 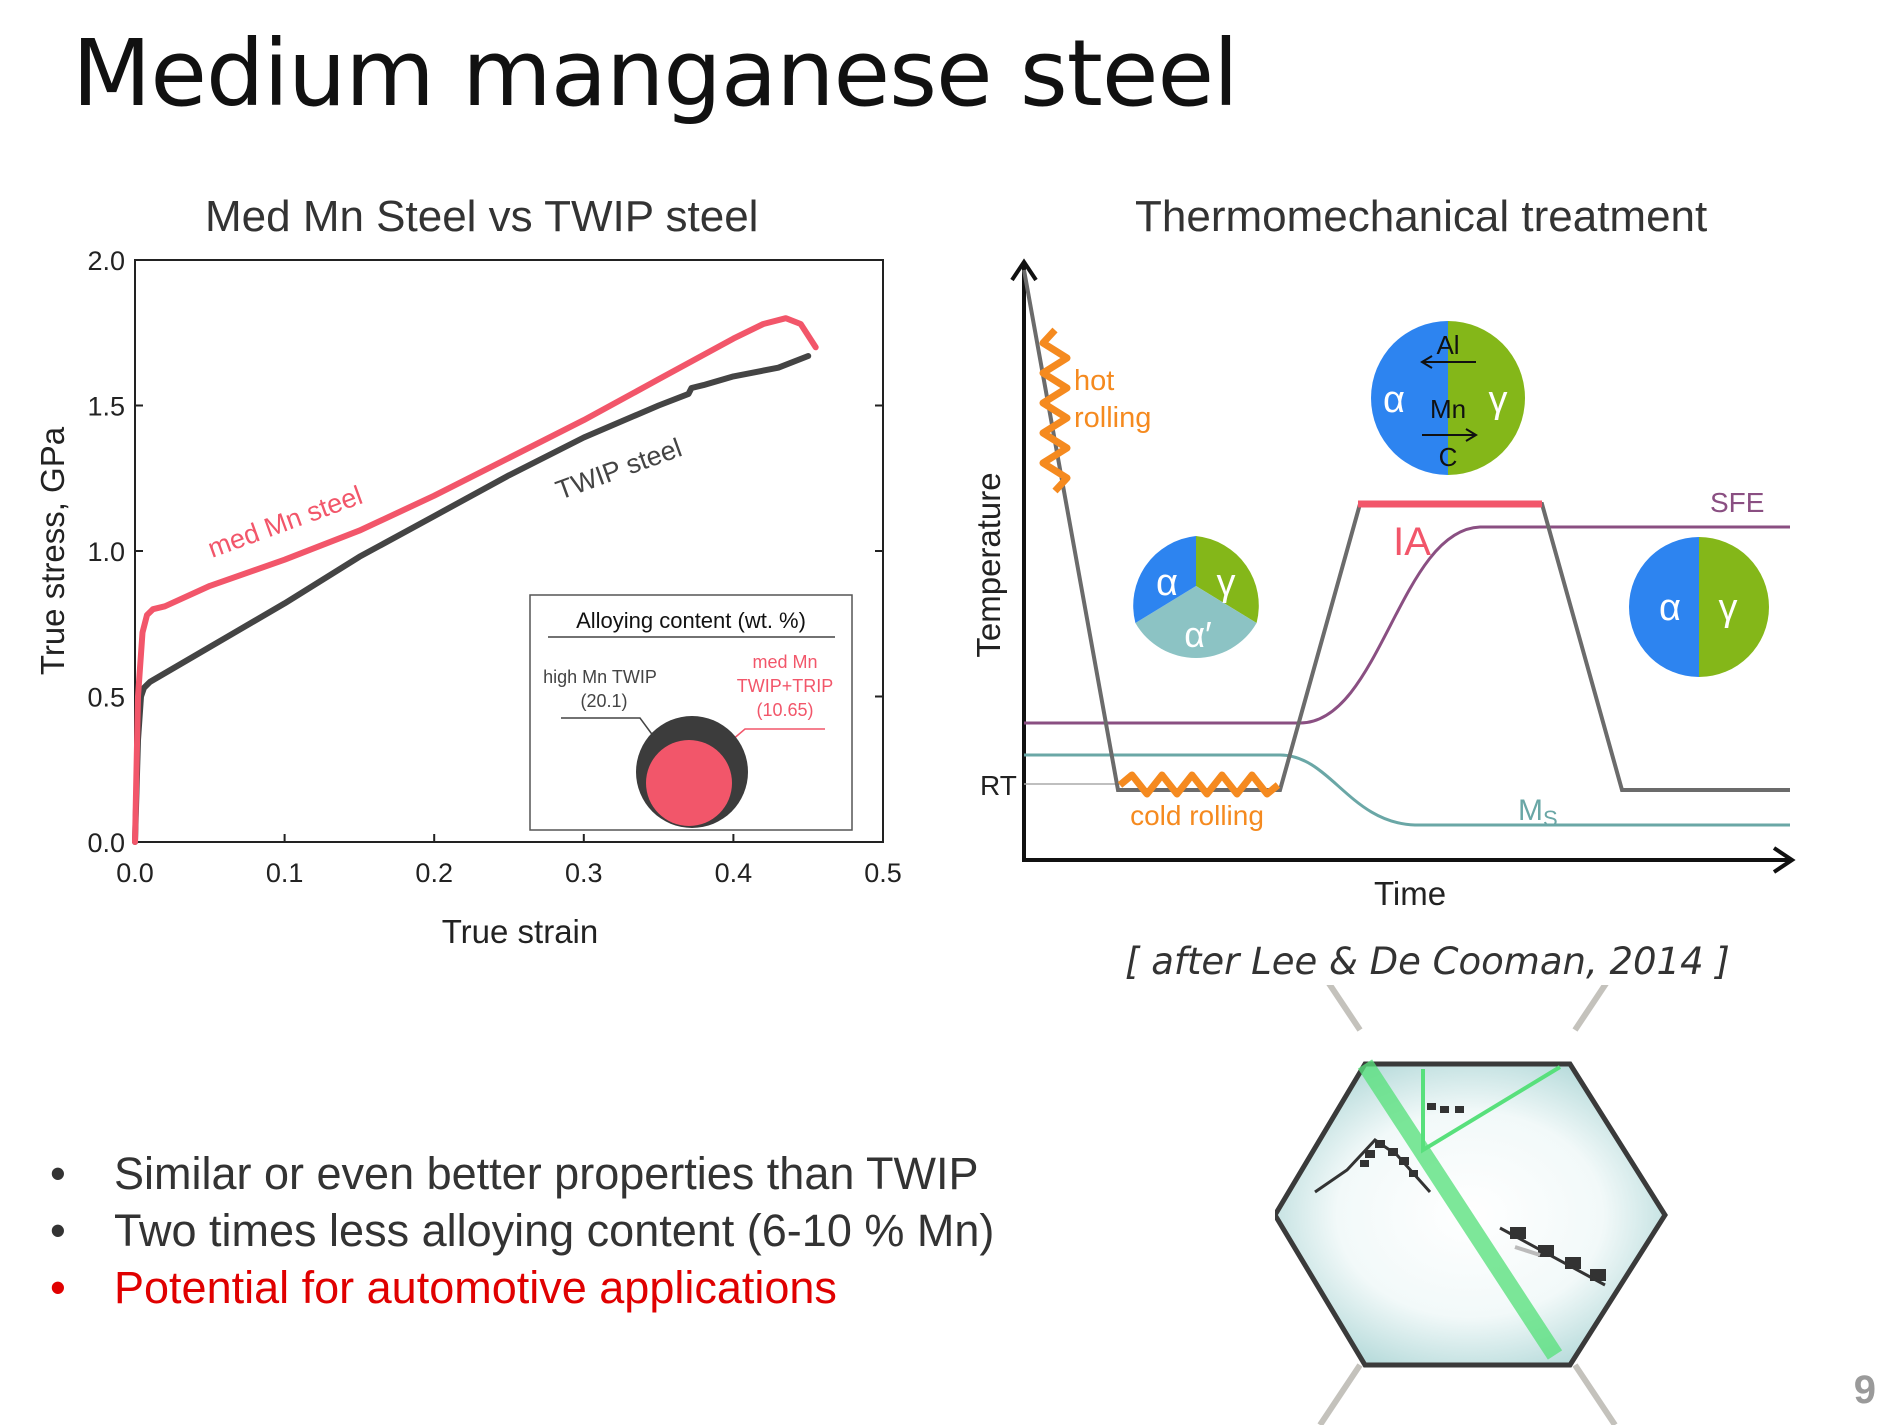 I want to click on rt-label: RT, so click(x=998, y=785).